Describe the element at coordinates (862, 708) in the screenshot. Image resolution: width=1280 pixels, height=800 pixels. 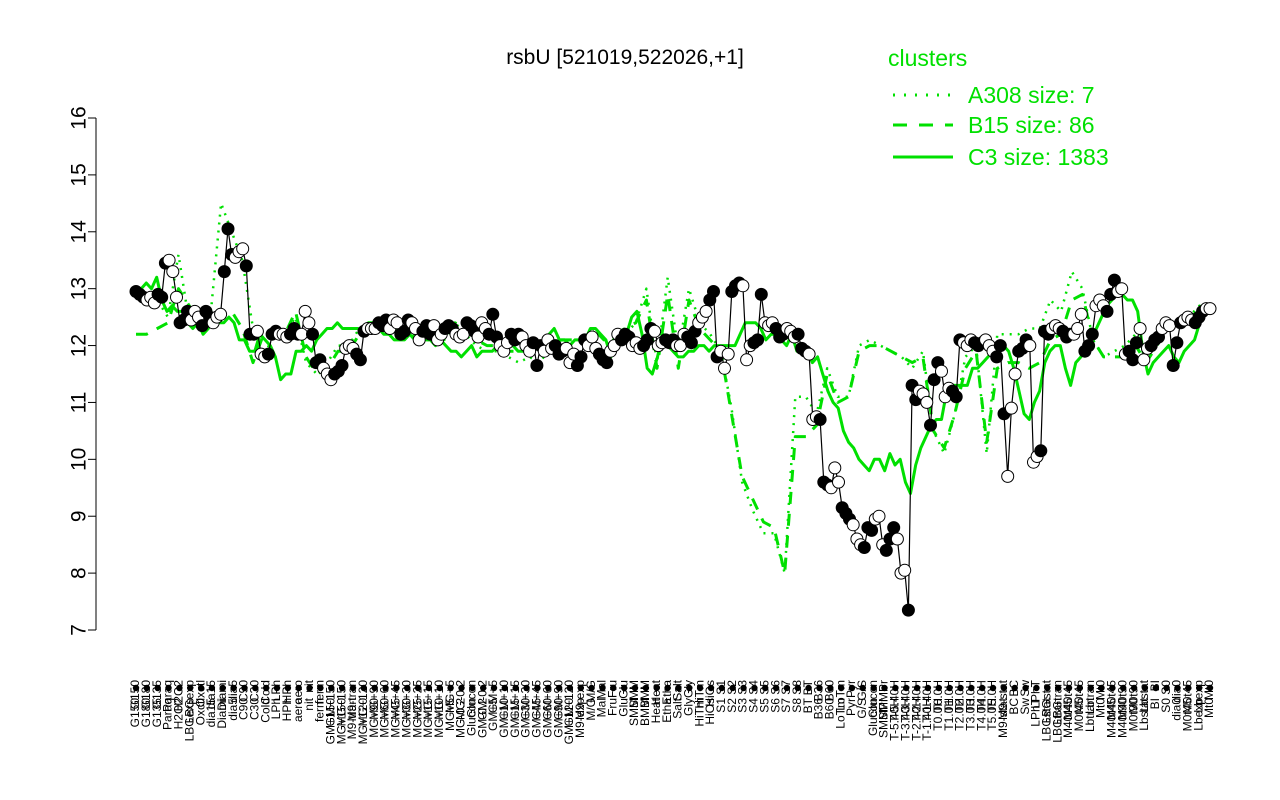
I see `x-tick-label-lower: G/S` at that location.